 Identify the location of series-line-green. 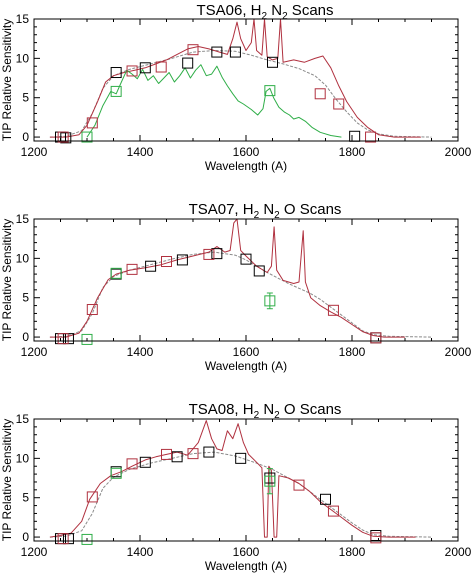
(214, 101).